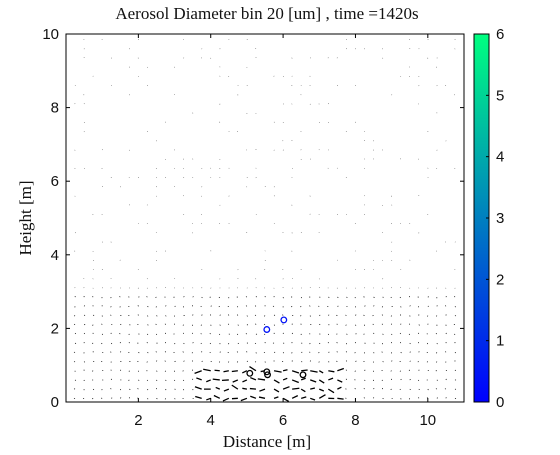  What do you see at coordinates (427, 420) in the screenshot?
I see `x-tick-label: 10` at bounding box center [427, 420].